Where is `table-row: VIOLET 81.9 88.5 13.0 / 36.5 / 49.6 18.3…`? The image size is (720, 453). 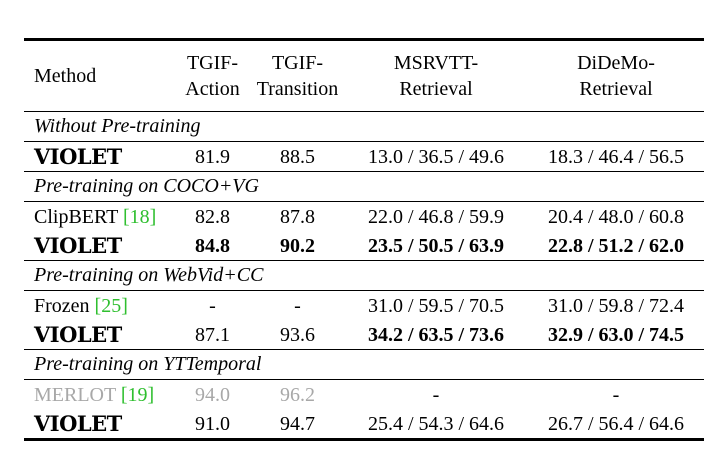
table-row: VIOLET 81.9 88.5 13.0 / 36.5 / 49.6 18.3… is located at coordinates (364, 156).